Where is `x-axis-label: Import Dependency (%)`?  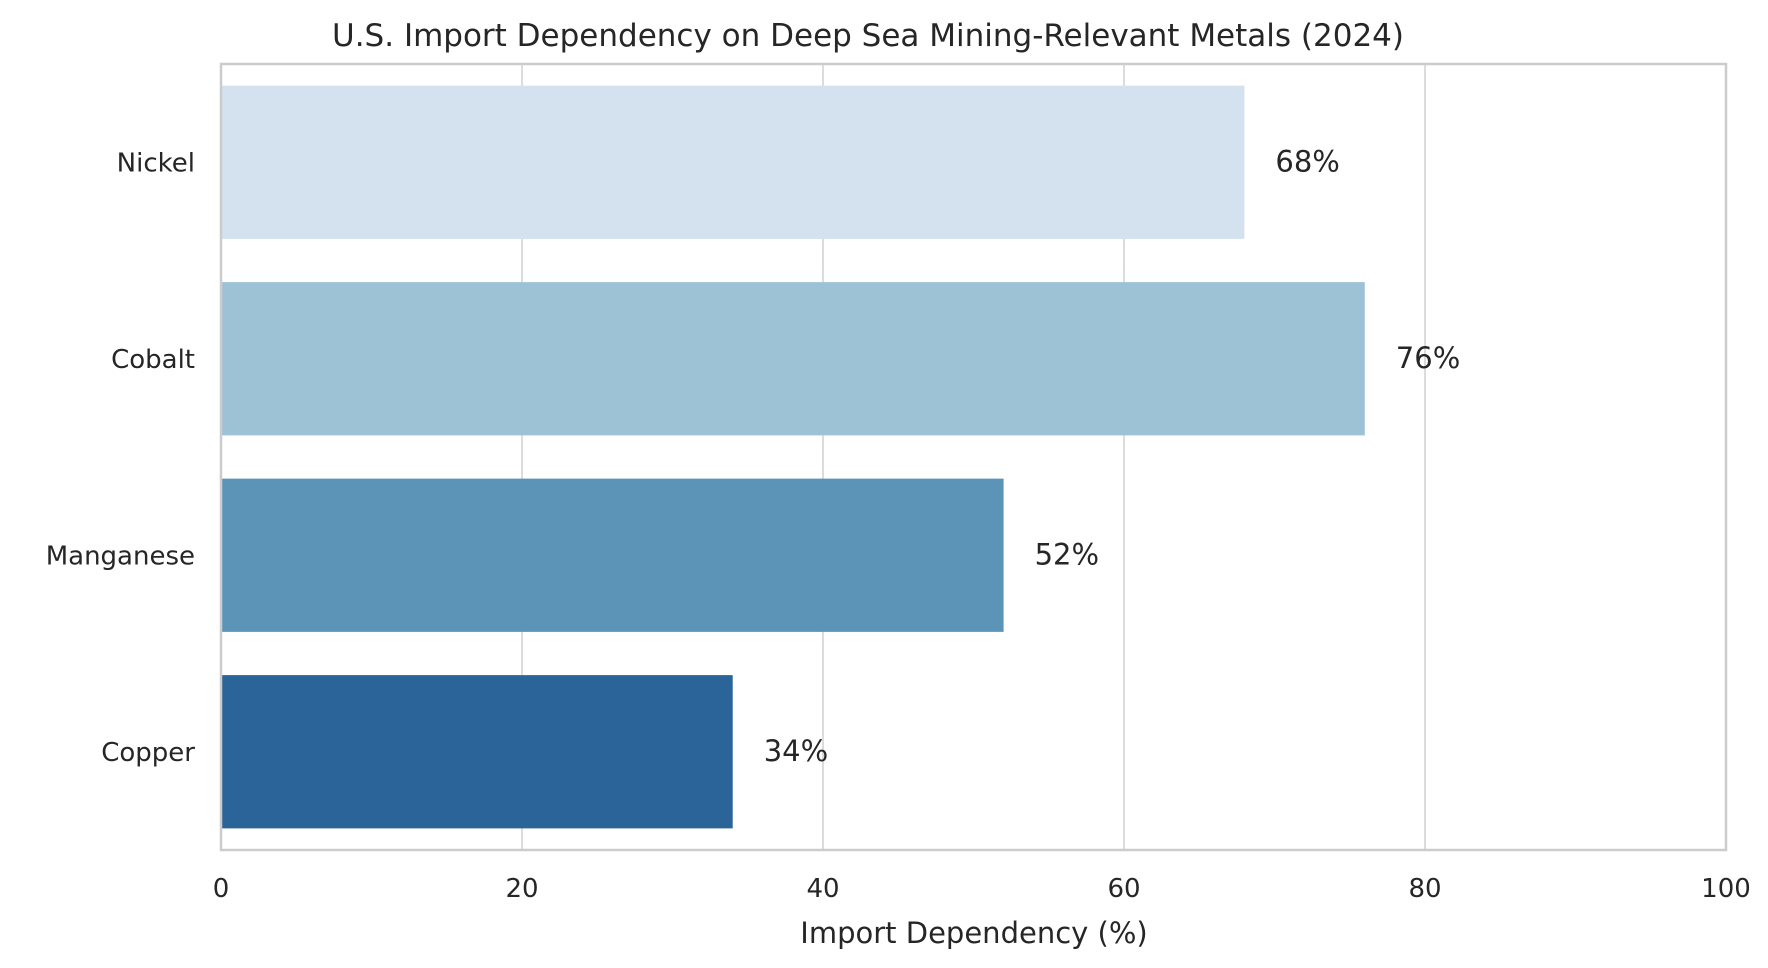
x-axis-label: Import Dependency (%) is located at coordinates (973, 933).